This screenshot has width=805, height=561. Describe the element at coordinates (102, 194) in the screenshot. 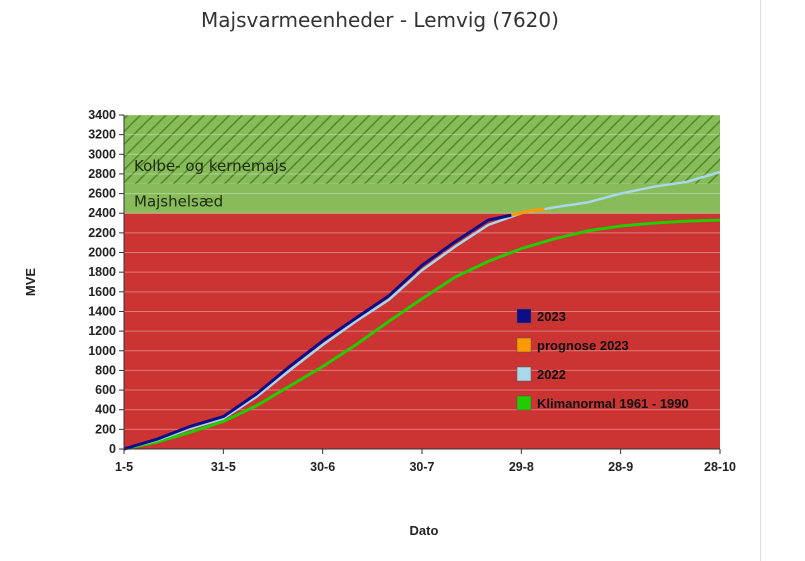

I see `y-tick-label-2600: 2600` at that location.